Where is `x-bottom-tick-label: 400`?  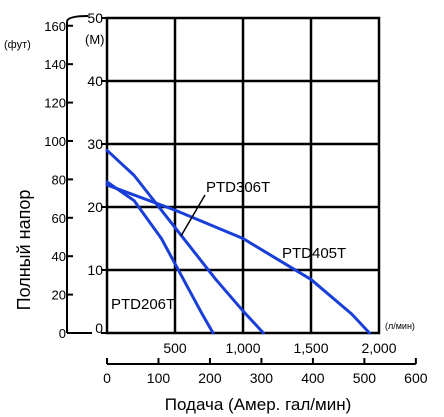 x-bottom-tick-label: 400 is located at coordinates (313, 378).